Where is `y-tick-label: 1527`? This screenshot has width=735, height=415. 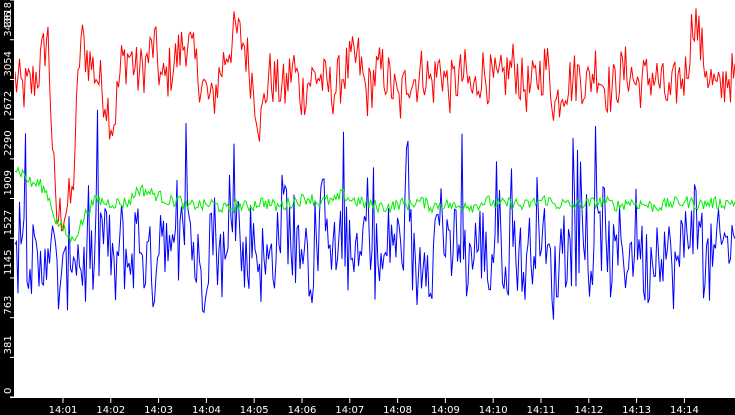
y-tick-label: 1527 is located at coordinates (8, 222).